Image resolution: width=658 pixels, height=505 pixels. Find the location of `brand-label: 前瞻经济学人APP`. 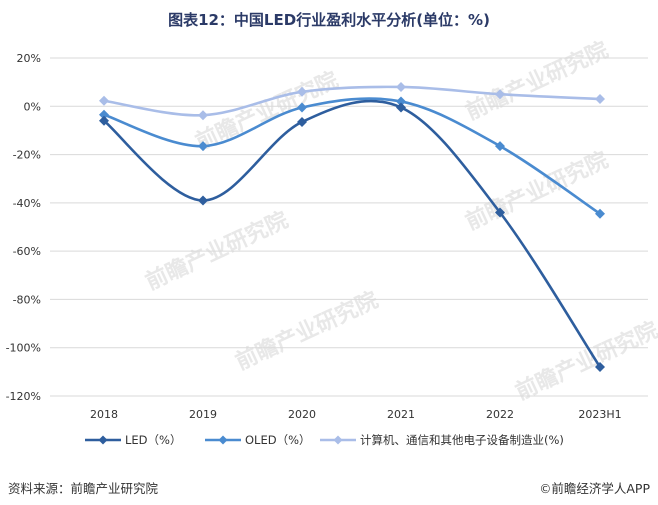

brand-label: 前瞻经济学人APP is located at coordinates (600, 488).